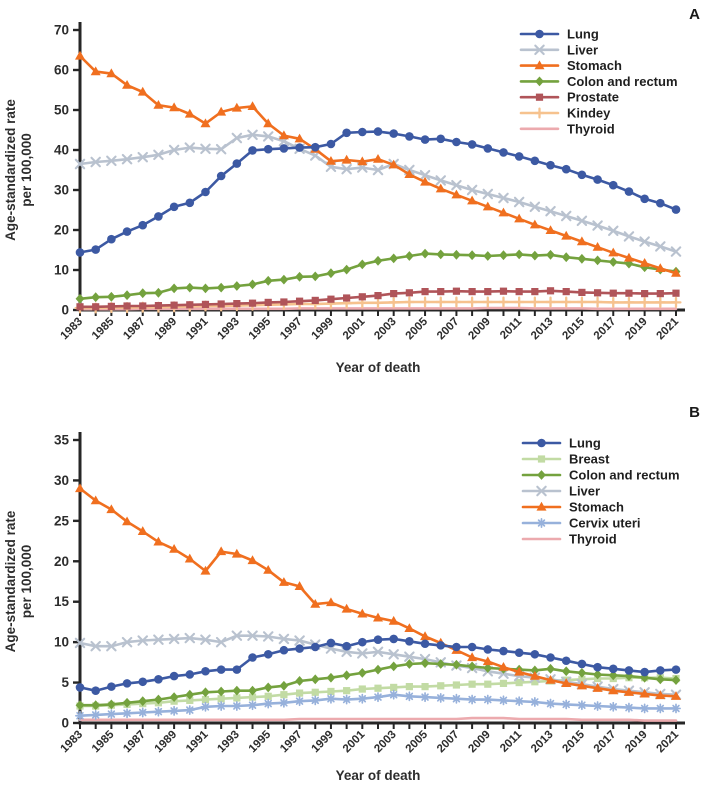  I want to click on y-tick-label: 5, so click(65, 682).